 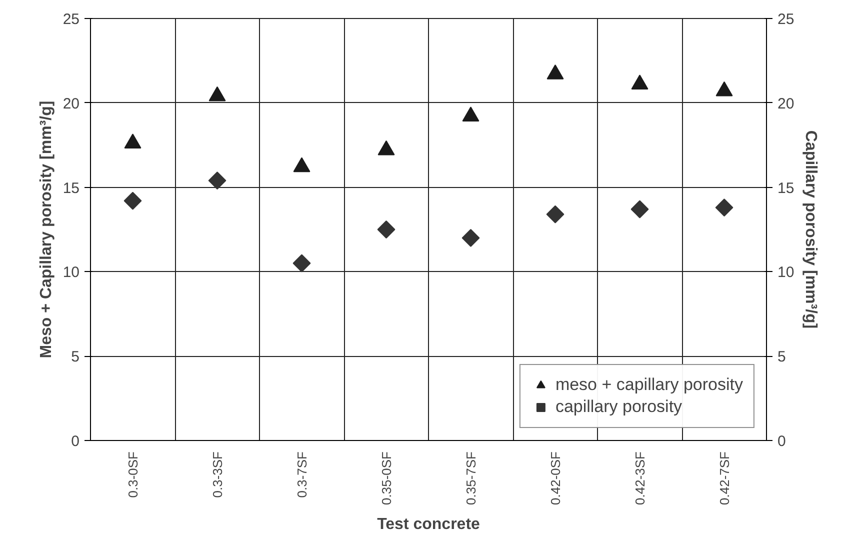 I want to click on y2-tick-label: 15, so click(x=786, y=188).